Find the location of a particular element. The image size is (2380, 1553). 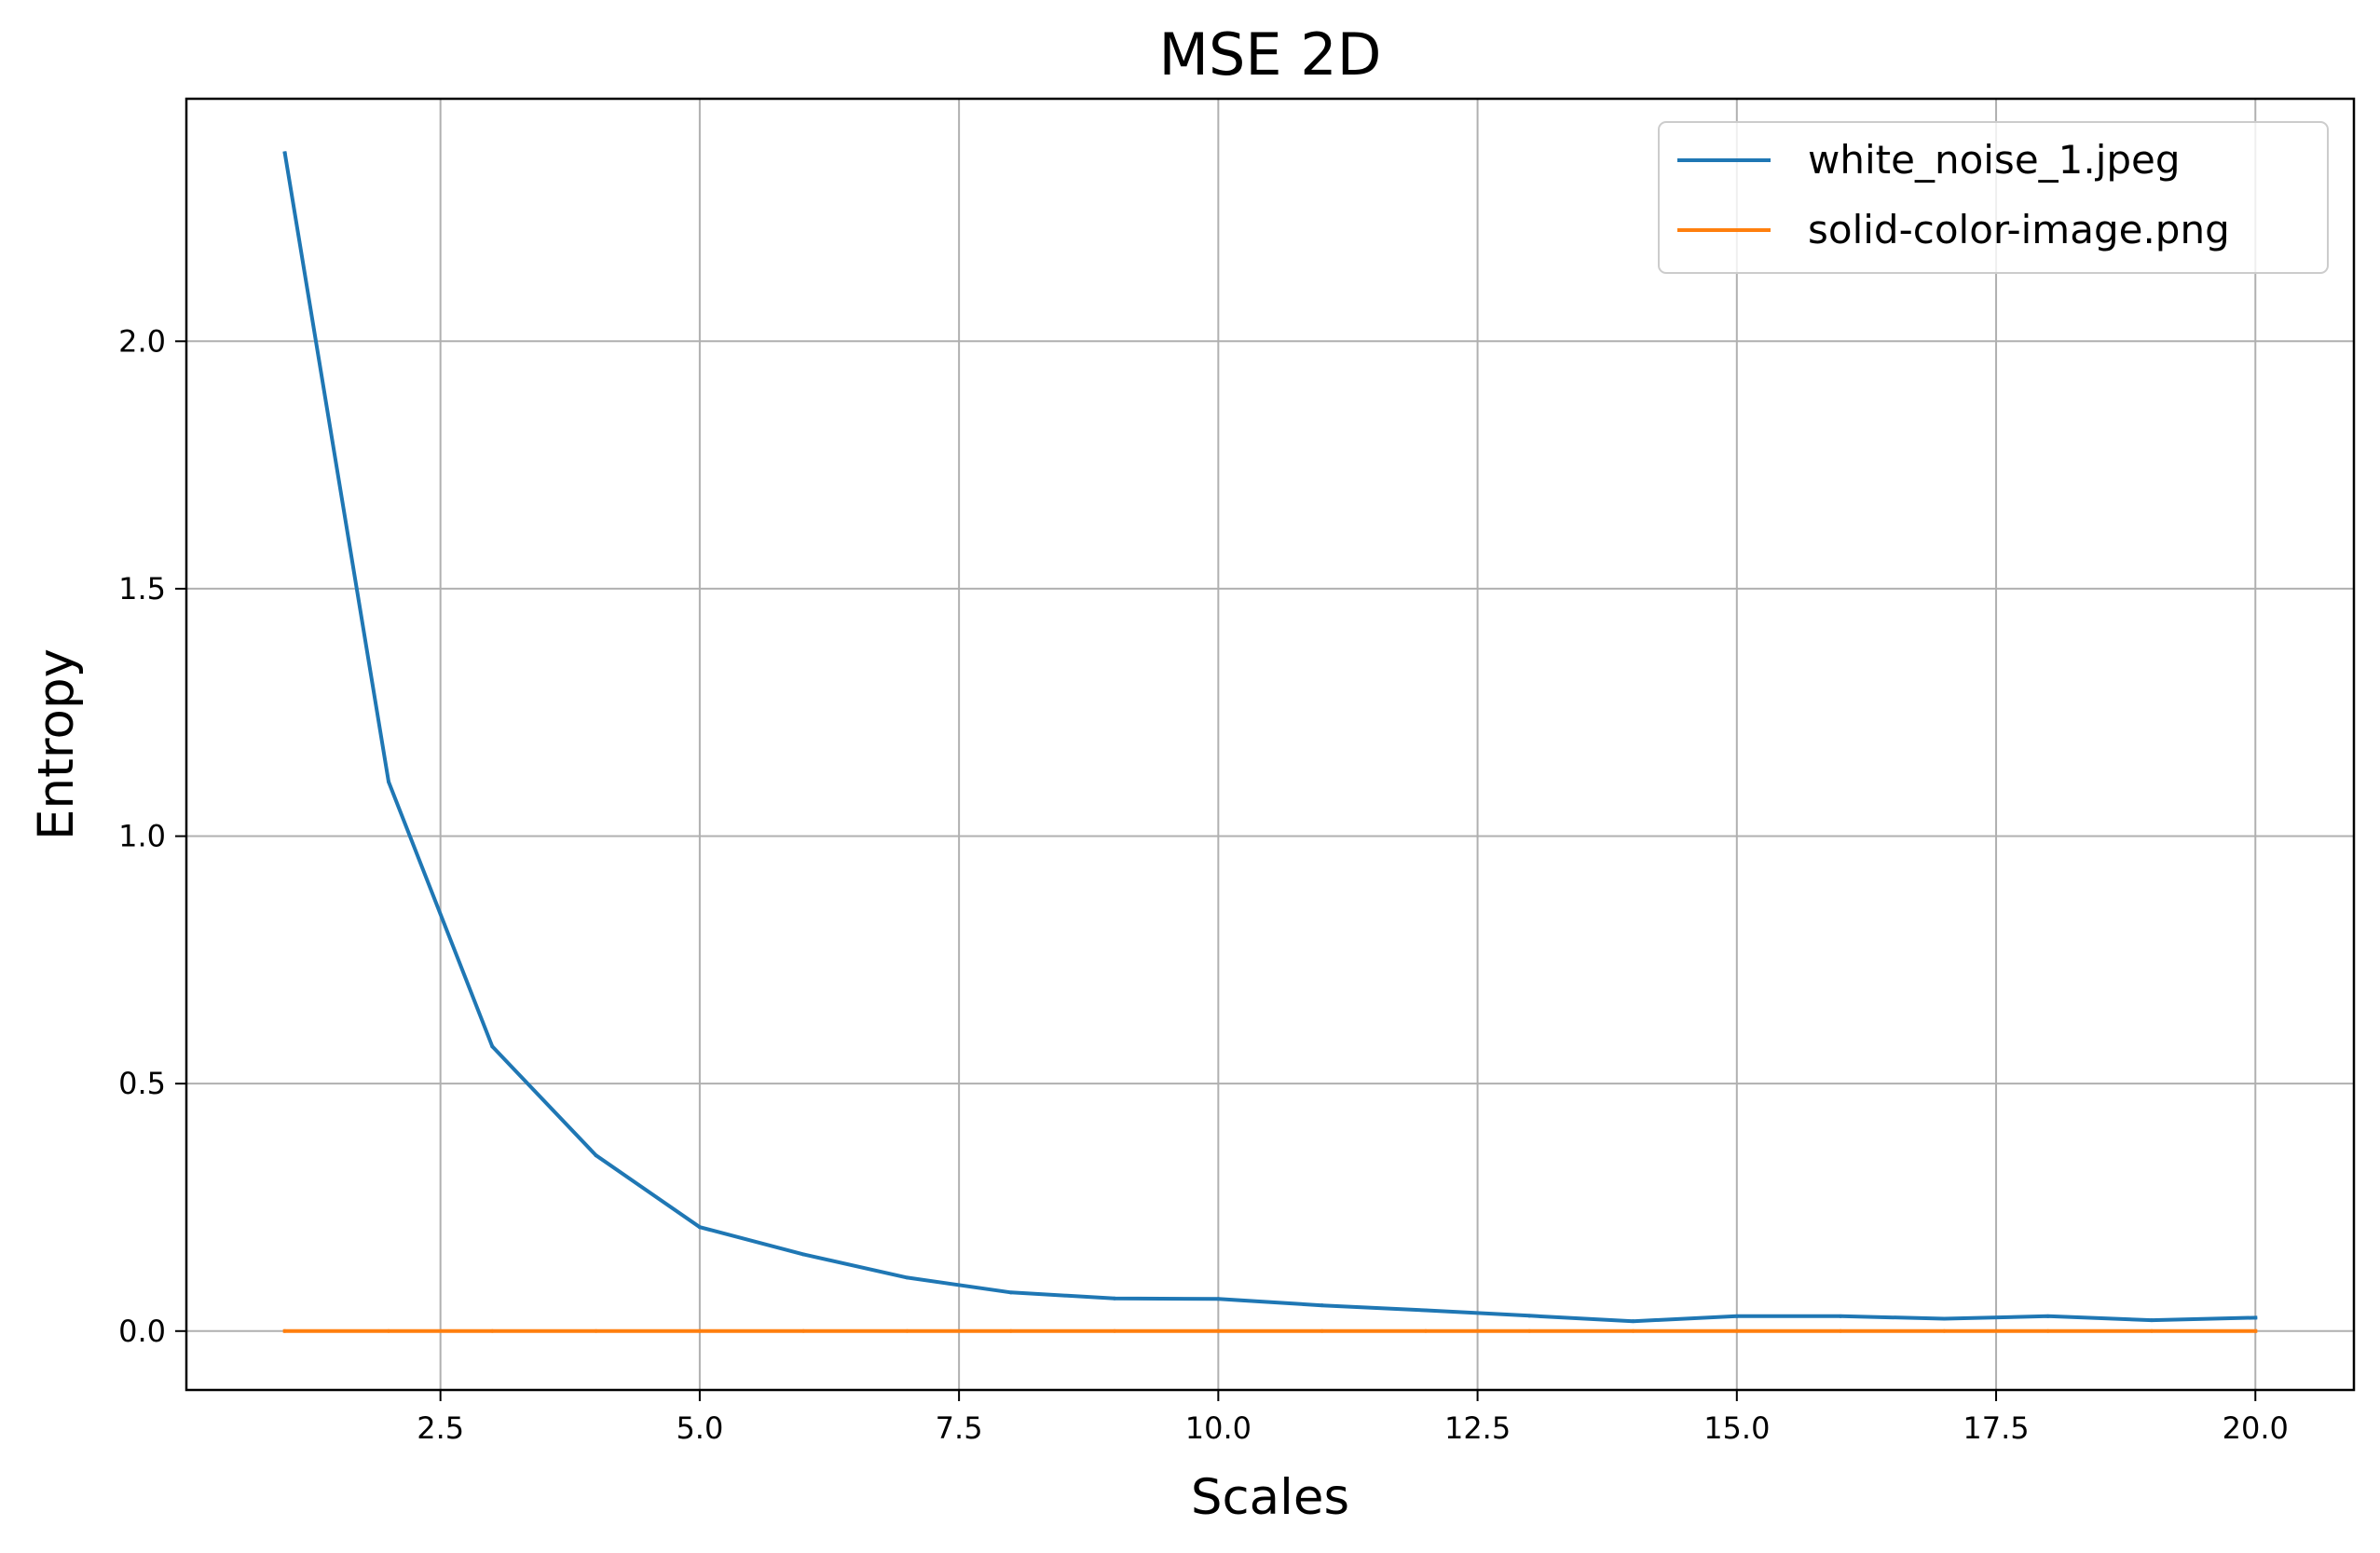

legend-label: solid-color-image.png is located at coordinates (2019, 229).